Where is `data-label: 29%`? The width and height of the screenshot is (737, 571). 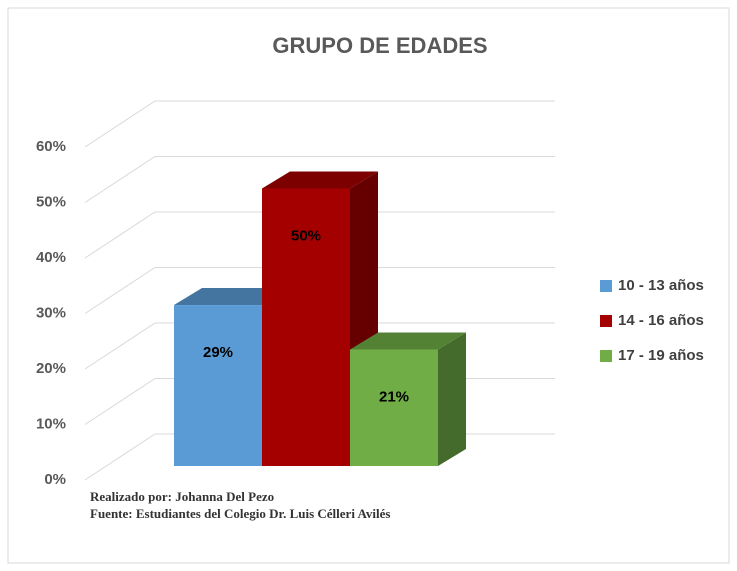 data-label: 29% is located at coordinates (218, 352).